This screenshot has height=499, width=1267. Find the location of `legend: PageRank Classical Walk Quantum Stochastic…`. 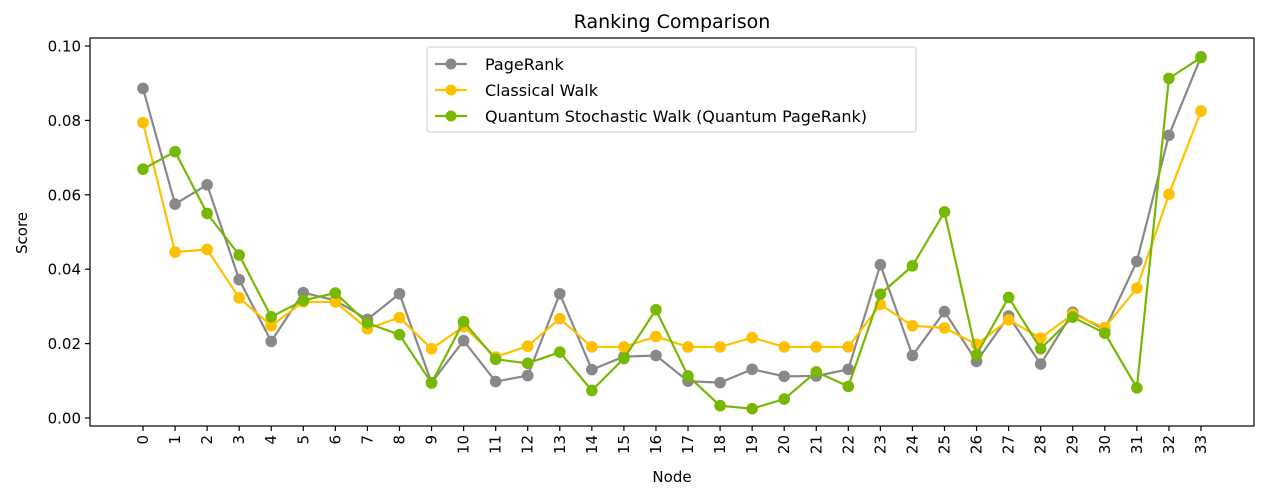

legend: PageRank Classical Walk Quantum Stochastic… is located at coordinates (671, 89).